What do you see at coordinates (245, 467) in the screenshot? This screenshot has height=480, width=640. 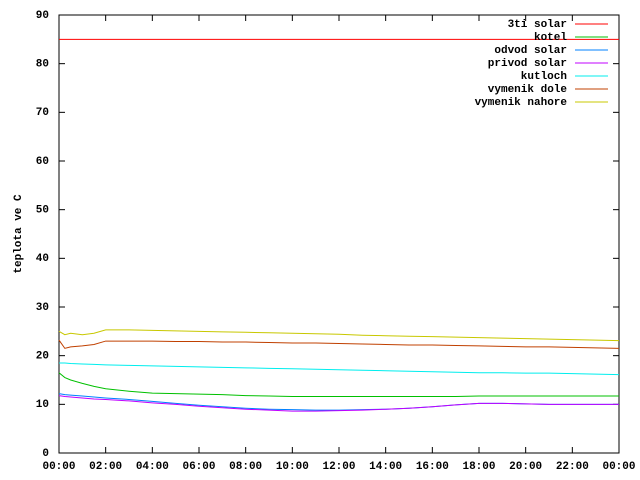 I see `x-tick-label: 08:00` at bounding box center [245, 467].